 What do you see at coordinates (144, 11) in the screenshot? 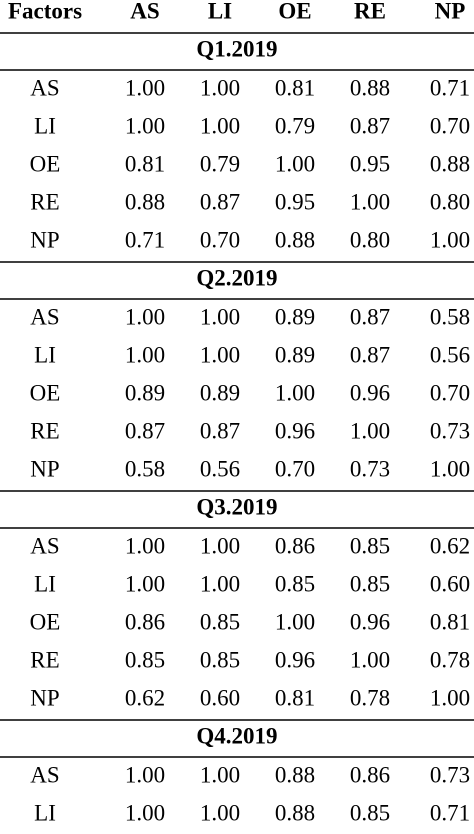
I see `header-cell: AS` at bounding box center [144, 11].